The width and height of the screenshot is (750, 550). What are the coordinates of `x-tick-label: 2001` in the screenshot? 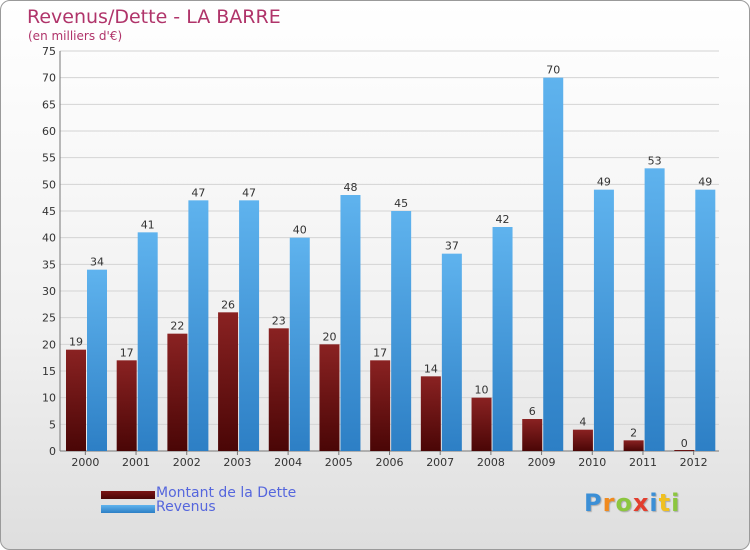 It's located at (136, 462).